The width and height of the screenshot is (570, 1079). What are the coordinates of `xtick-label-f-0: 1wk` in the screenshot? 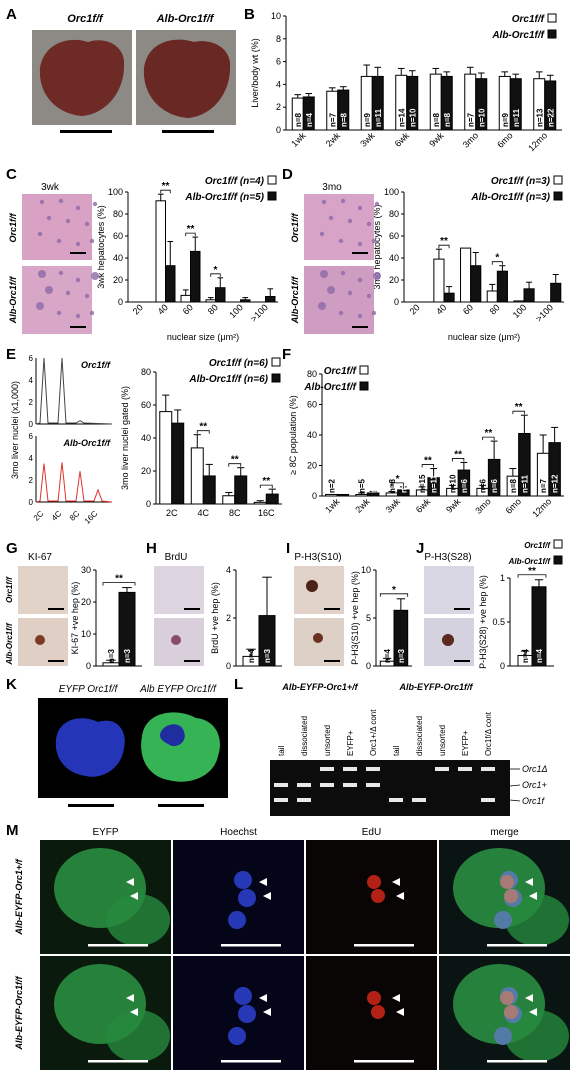 It's located at (332, 505).